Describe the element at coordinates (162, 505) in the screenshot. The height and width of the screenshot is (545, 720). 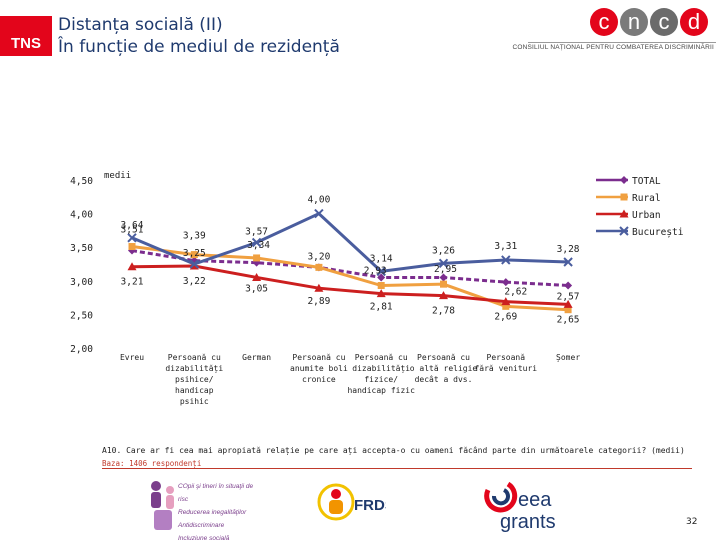
I see `people-icon` at that location.